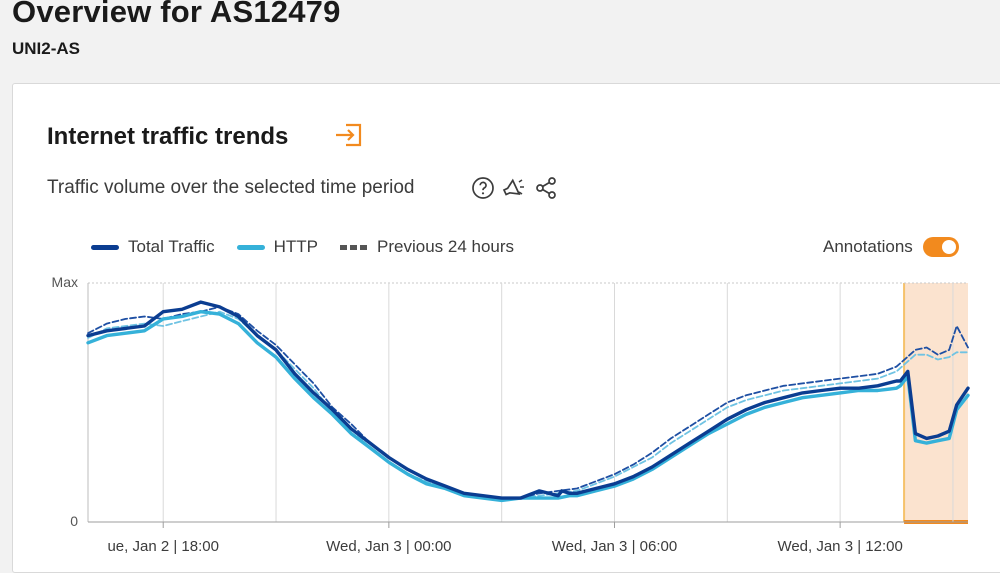 The width and height of the screenshot is (1000, 573). I want to click on legend-previous-24h: Previous 24 hours, so click(427, 247).